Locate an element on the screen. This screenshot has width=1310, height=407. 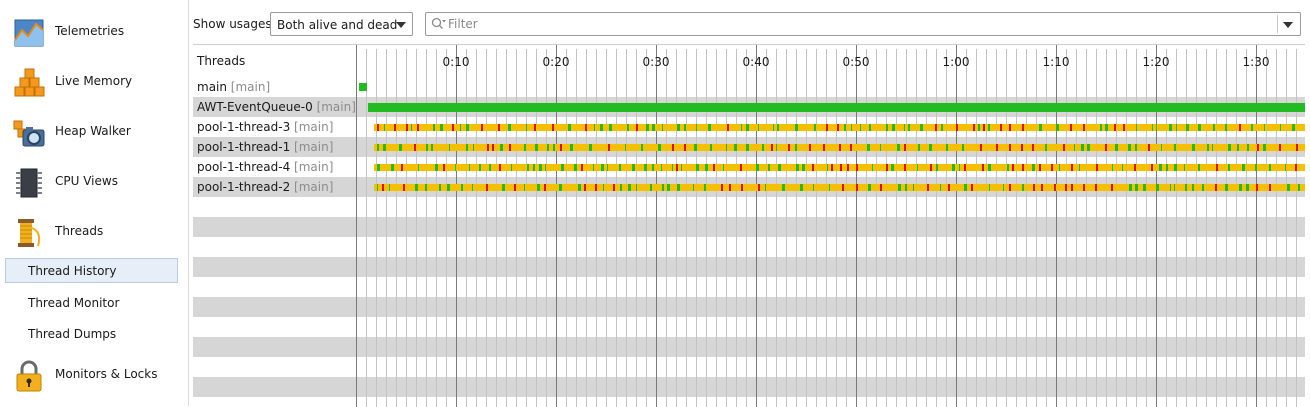
thread-name-label: pool-1-thread-1 is located at coordinates (246, 147).